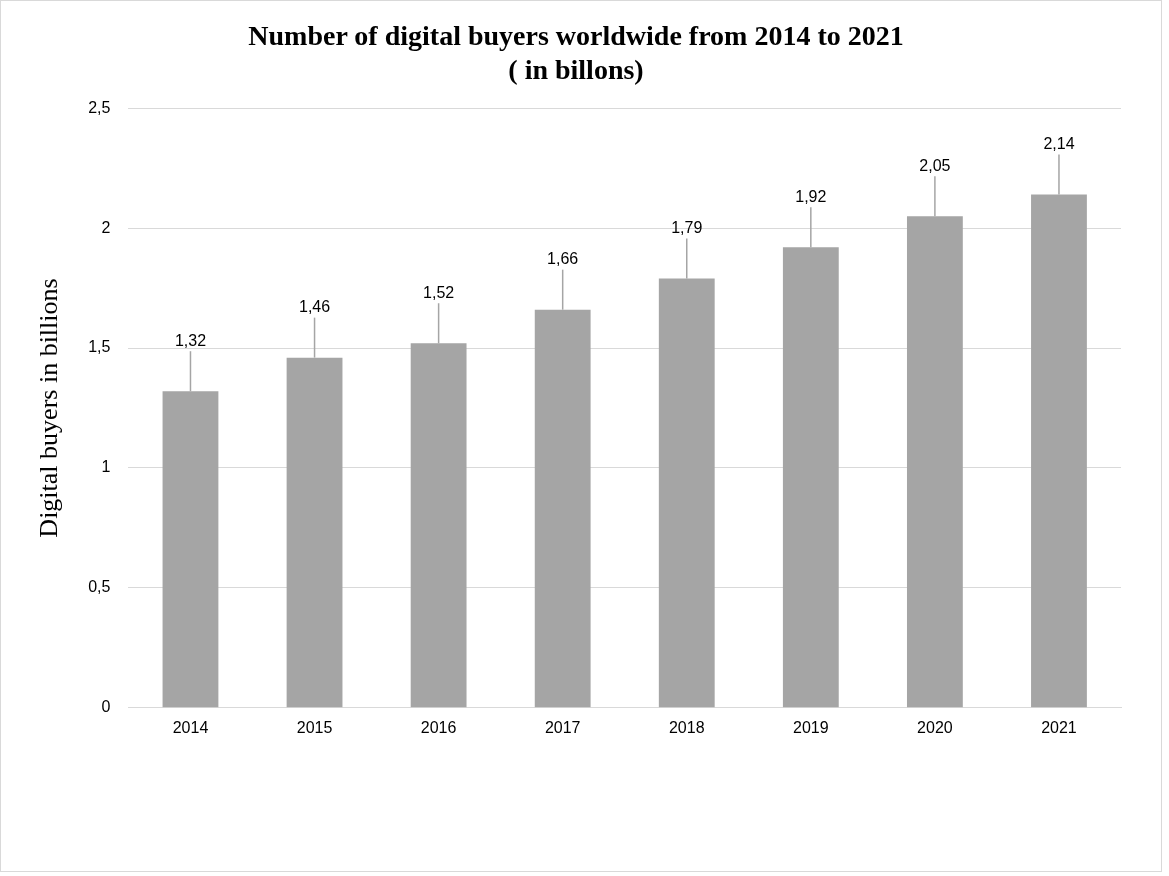 The height and width of the screenshot is (876, 1169). I want to click on y-tick-label: 0,5, so click(99, 587).